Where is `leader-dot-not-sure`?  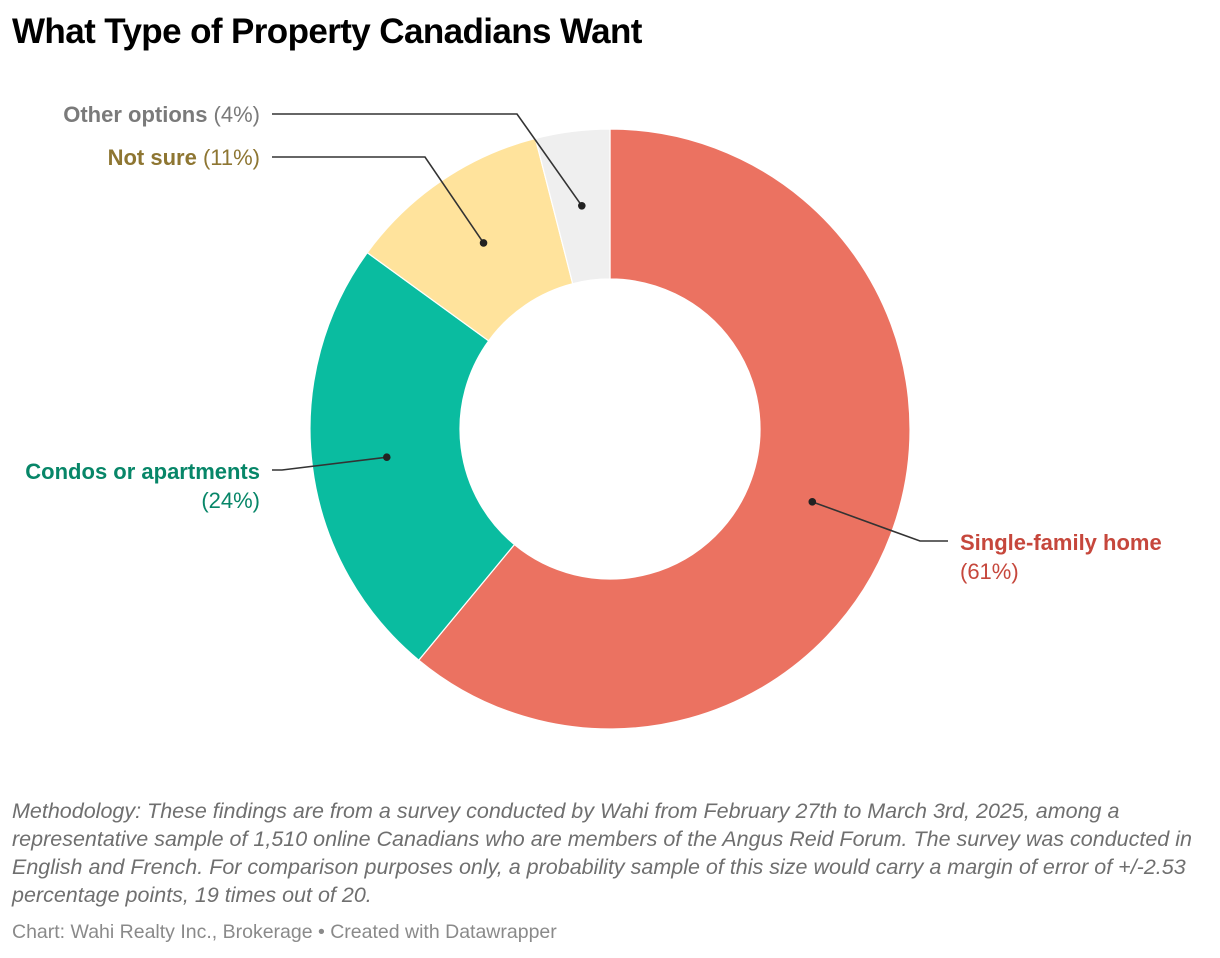
leader-dot-not-sure is located at coordinates (483, 243).